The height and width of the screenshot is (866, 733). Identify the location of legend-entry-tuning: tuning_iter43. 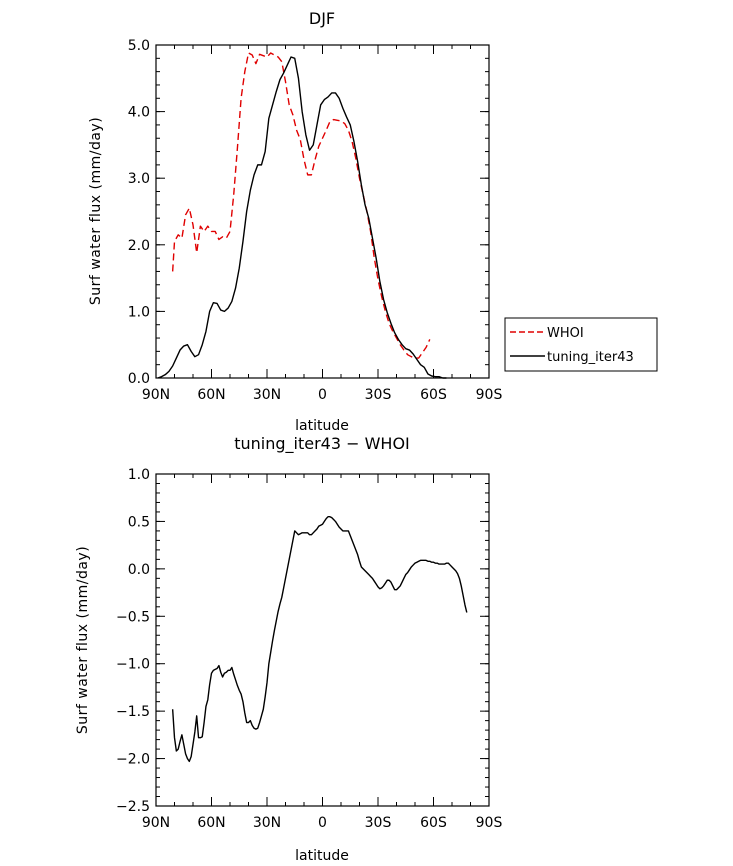
(590, 357).